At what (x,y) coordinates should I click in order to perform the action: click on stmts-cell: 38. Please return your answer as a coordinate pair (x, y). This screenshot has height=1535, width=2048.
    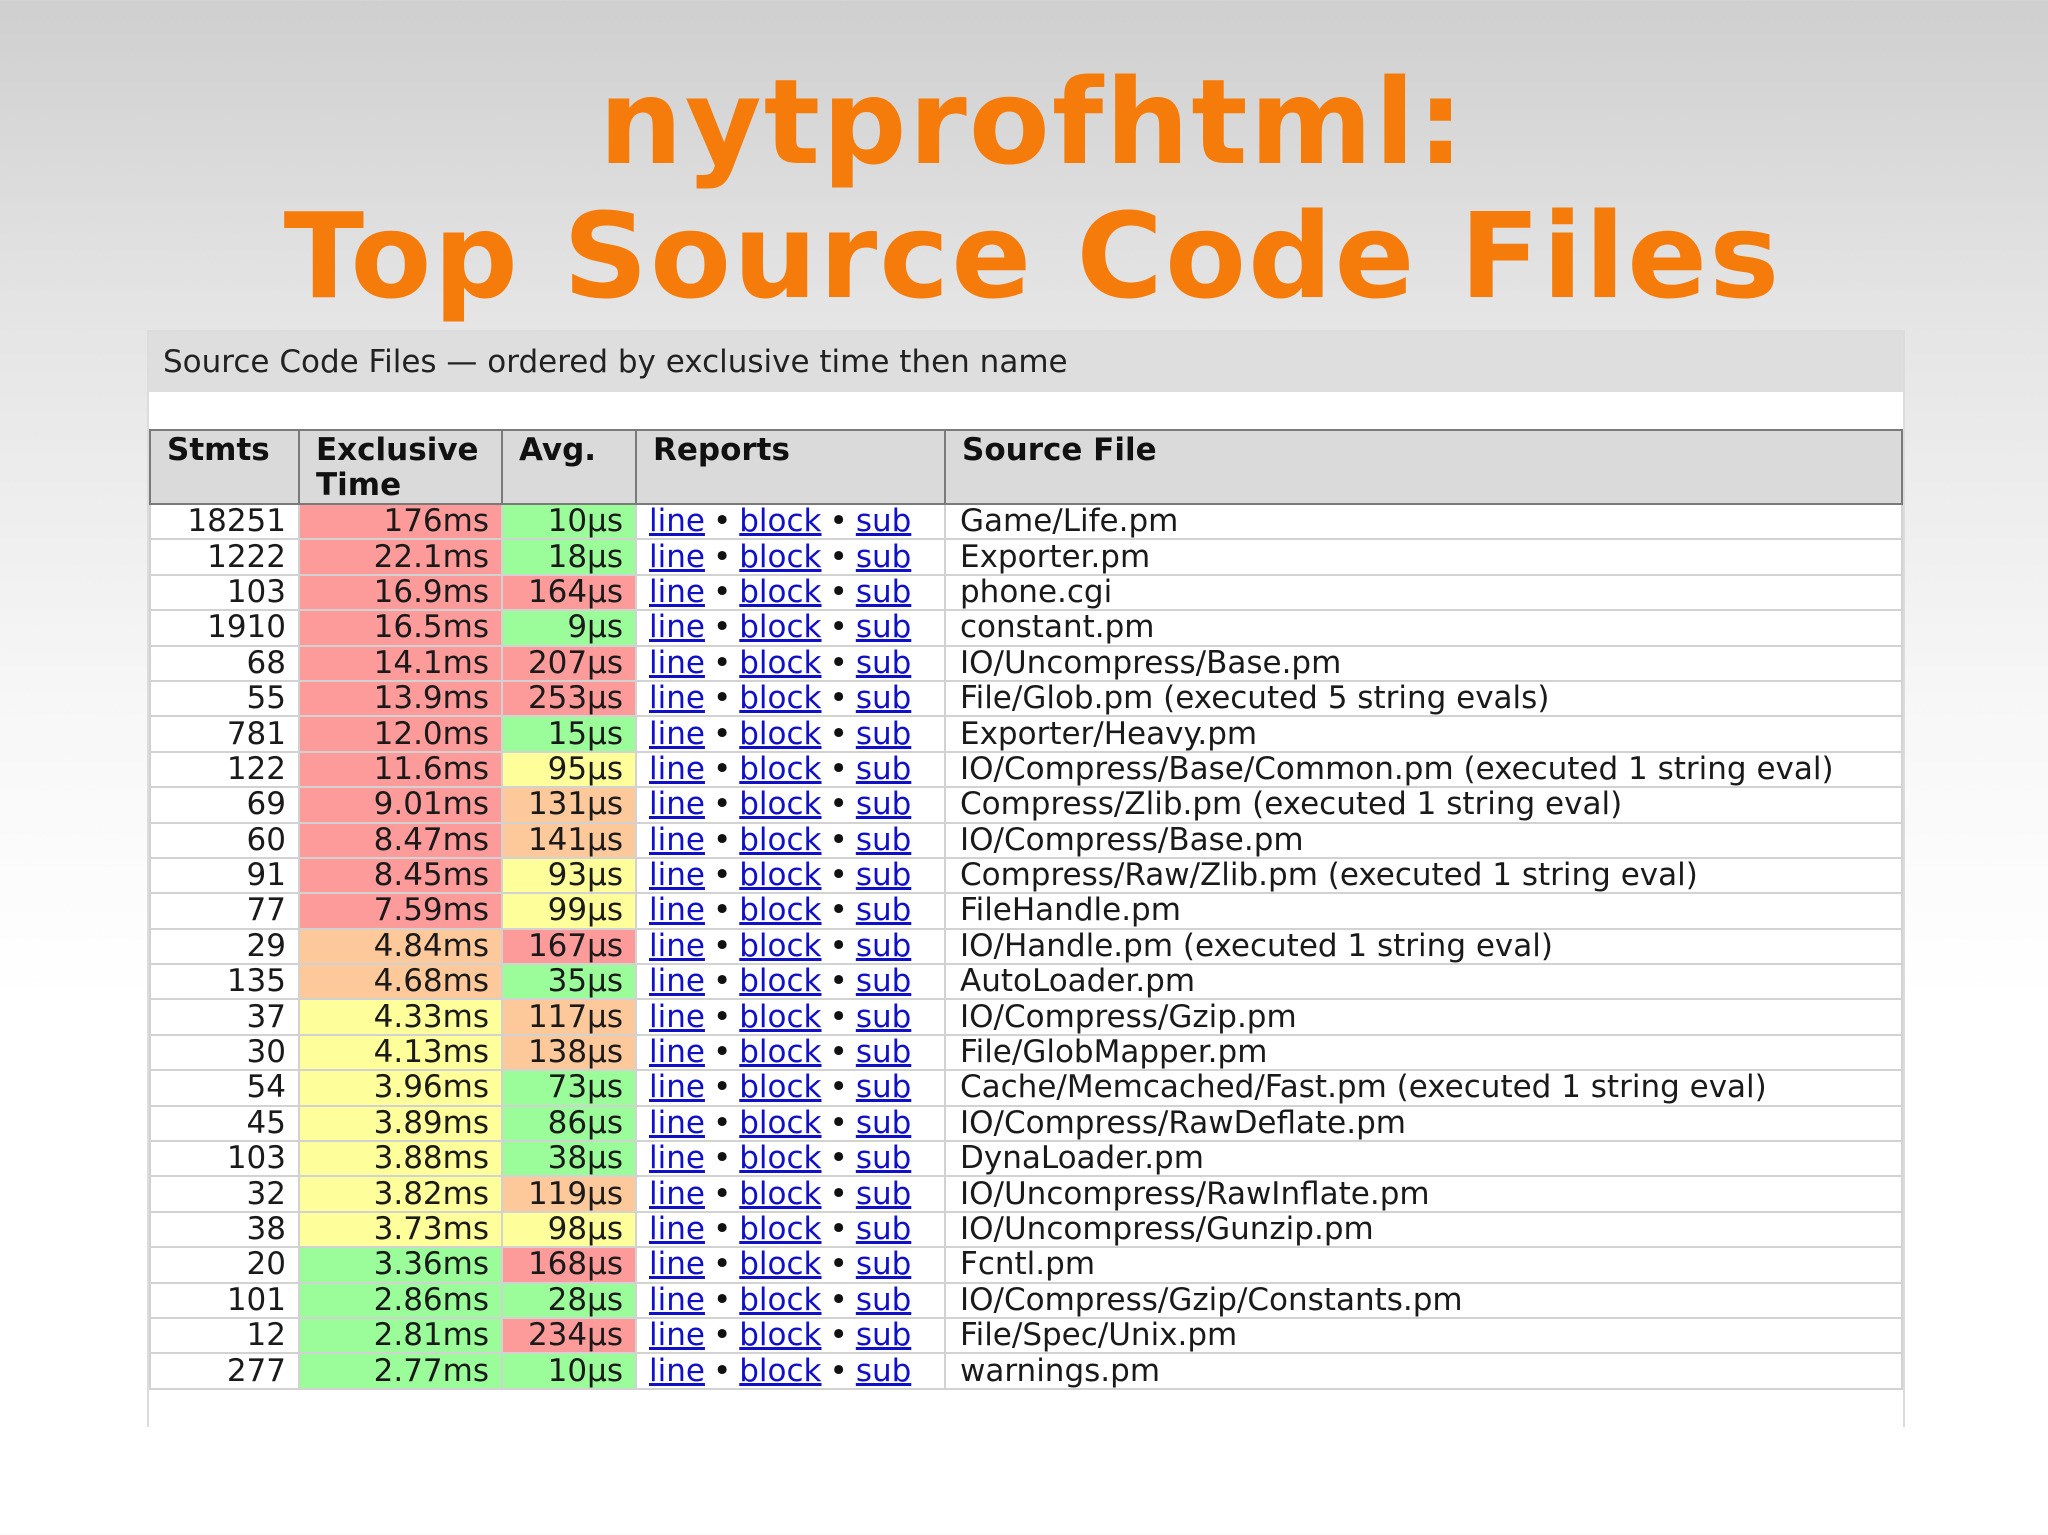
    Looking at the image, I should click on (224, 1229).